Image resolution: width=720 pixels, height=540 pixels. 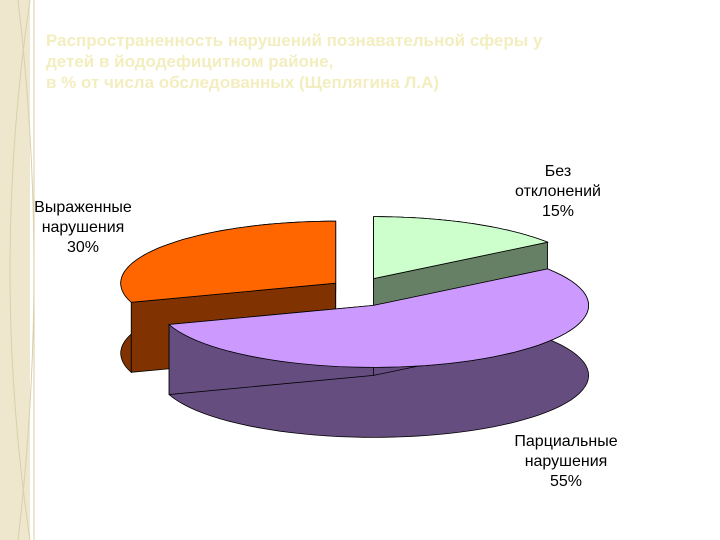 What do you see at coordinates (566, 451) in the screenshot?
I see `category-label: Парциальные нарушения` at bounding box center [566, 451].